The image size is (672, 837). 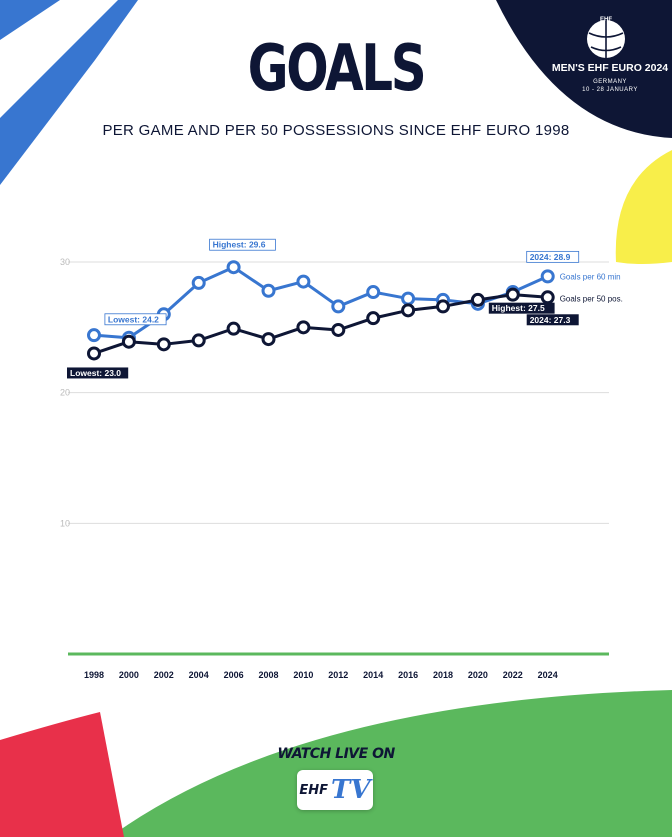 What do you see at coordinates (443, 675) in the screenshot?
I see `x-tick-label: 2018` at bounding box center [443, 675].